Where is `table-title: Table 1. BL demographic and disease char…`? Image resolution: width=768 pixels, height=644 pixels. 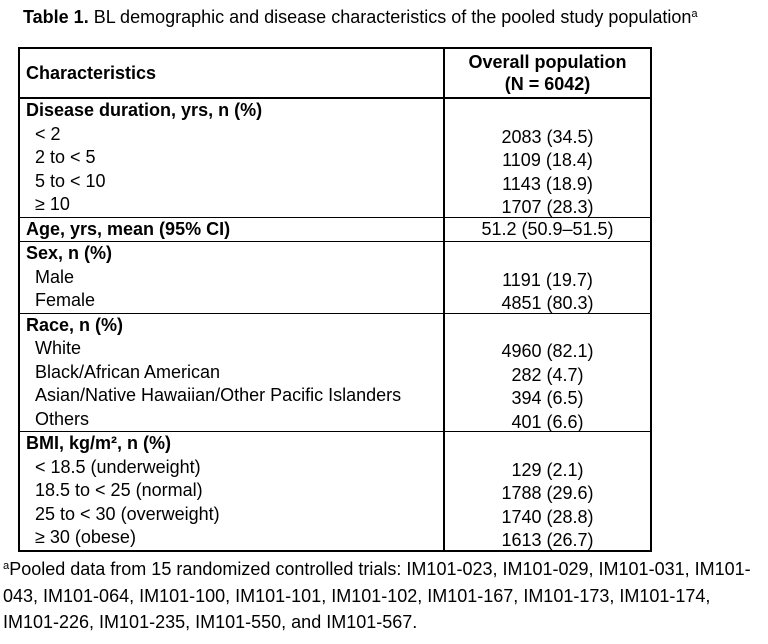 table-title: Table 1. BL demographic and disease char… is located at coordinates (360, 17).